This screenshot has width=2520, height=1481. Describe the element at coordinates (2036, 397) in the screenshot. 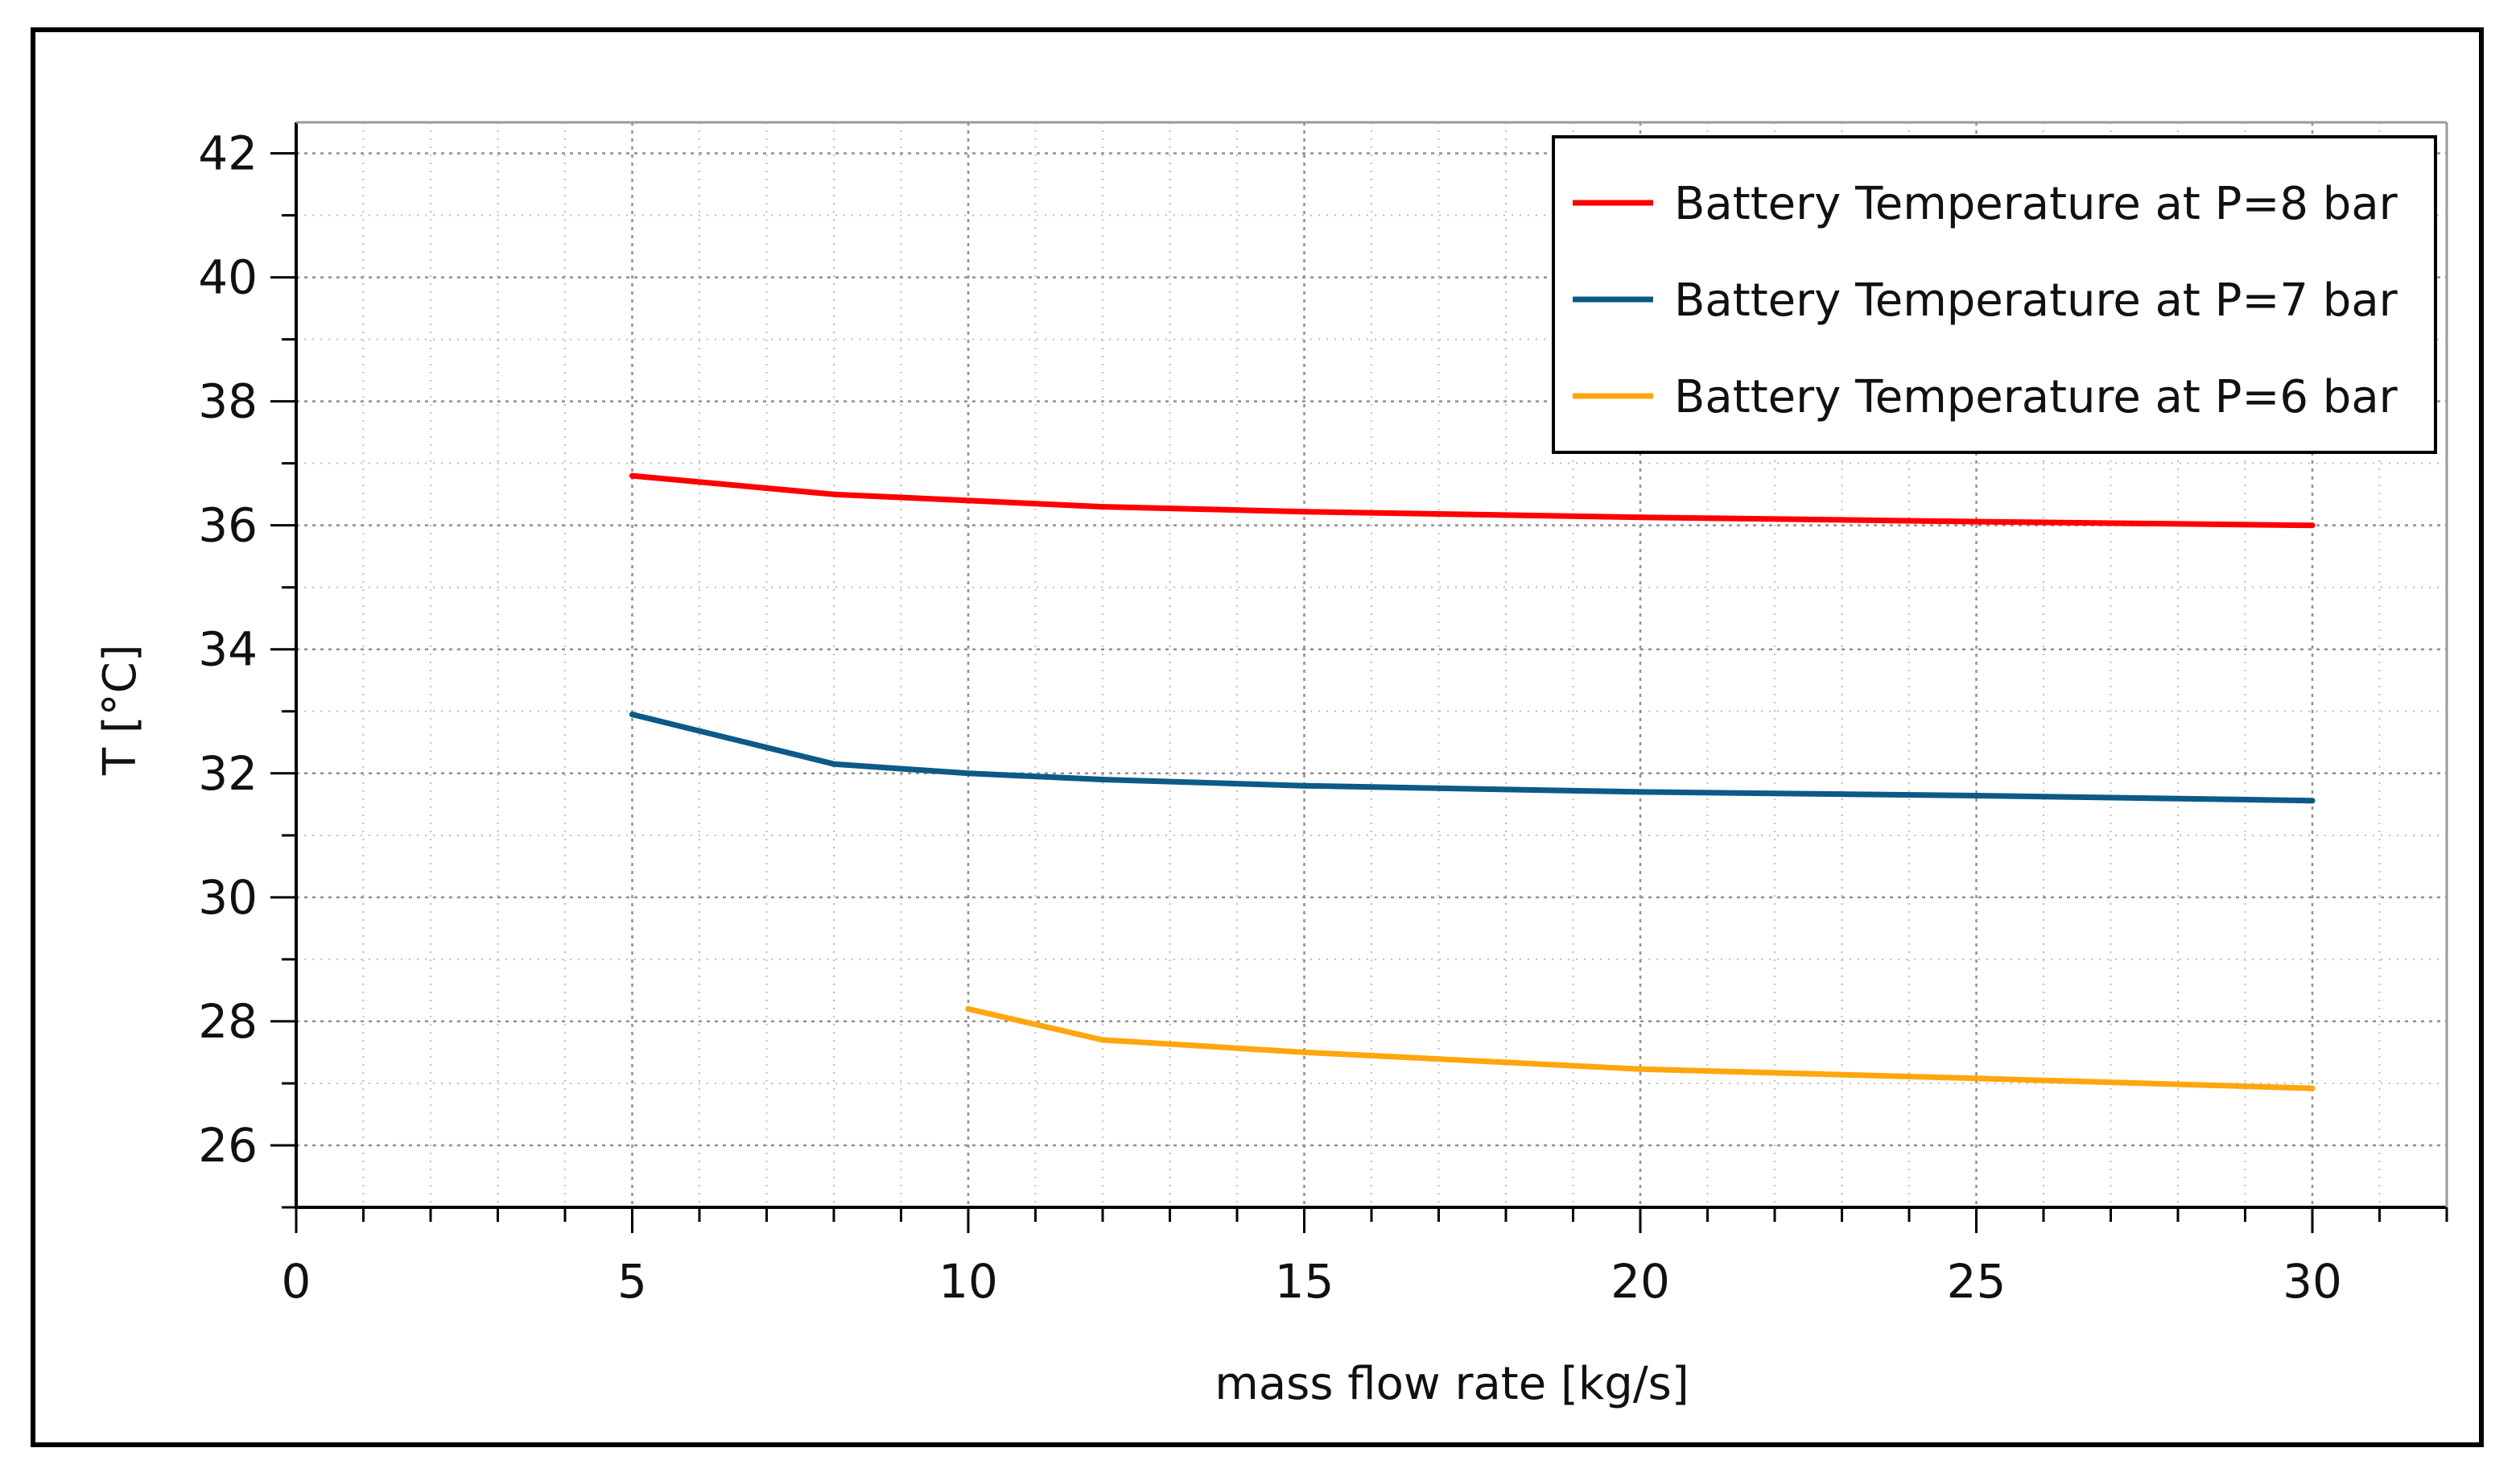

I see `legend-label-3: Battery Temperature at P=6 bar` at that location.